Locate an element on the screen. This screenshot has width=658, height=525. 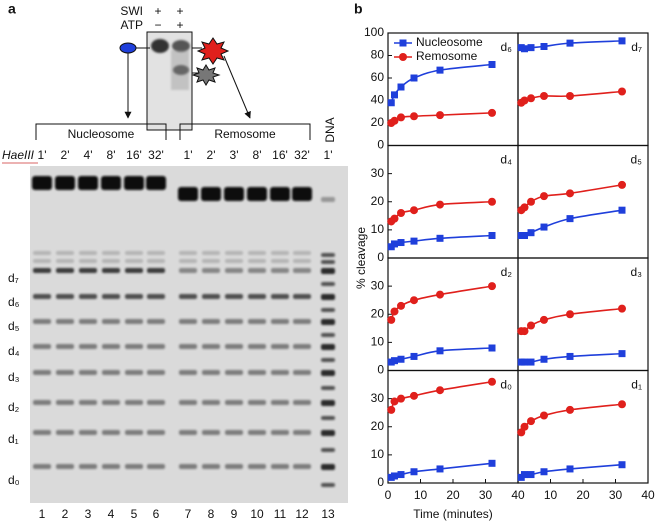
x-tick-label: 10 is located at coordinates (551, 495).